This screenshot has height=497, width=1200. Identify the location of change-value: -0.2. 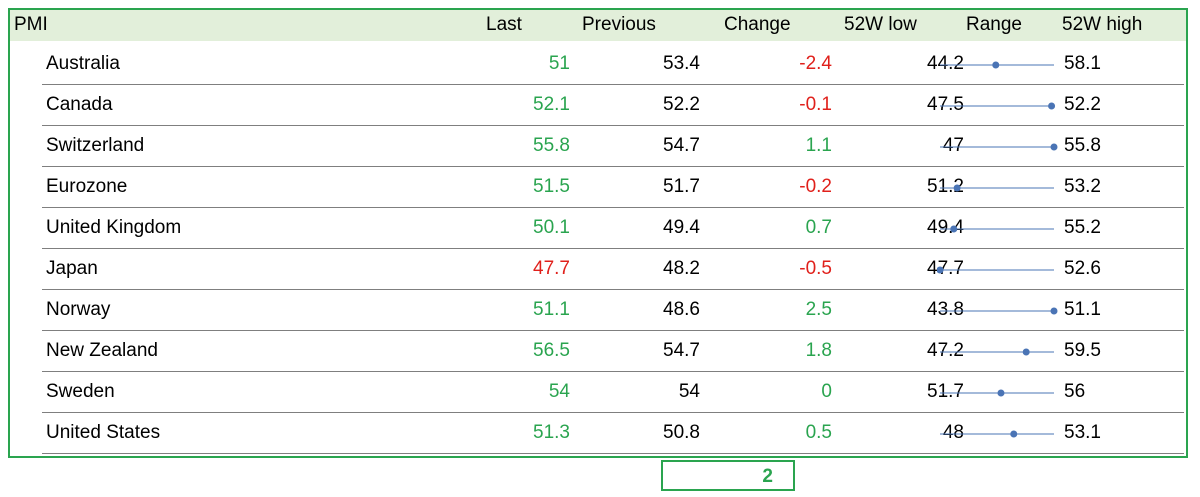
(815, 186).